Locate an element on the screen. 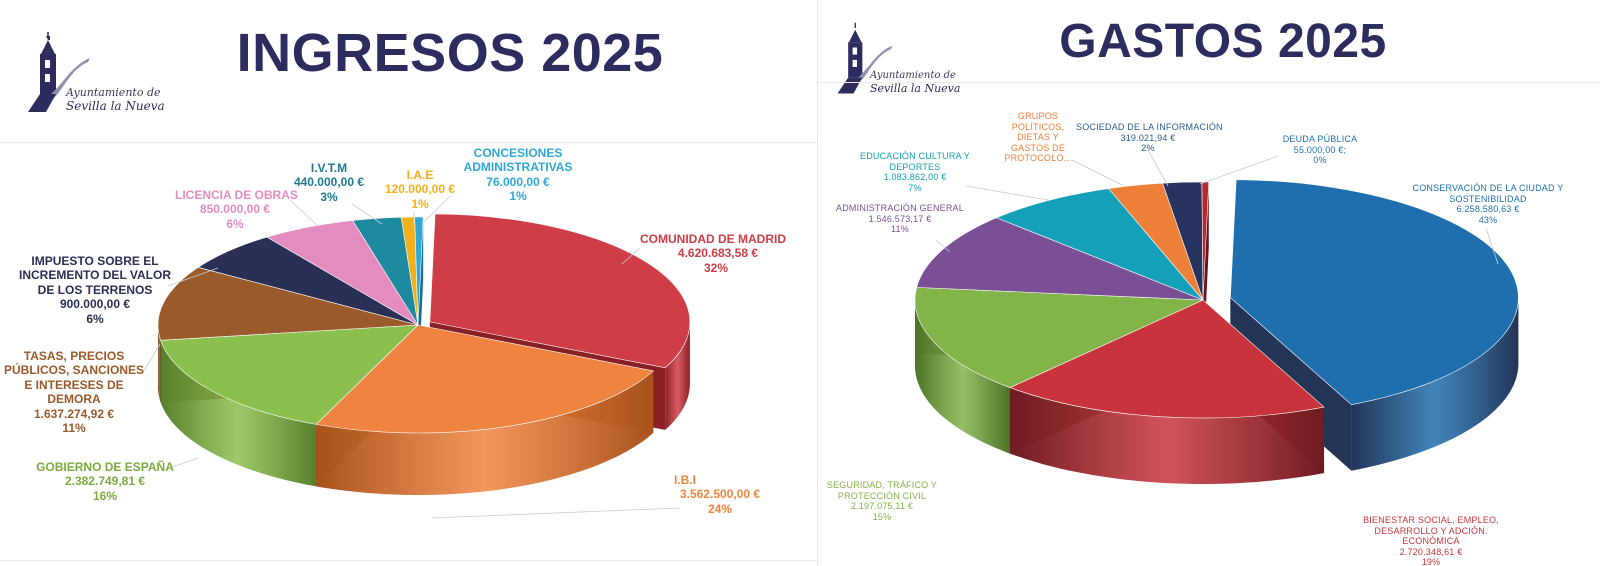  label-percent: 3% is located at coordinates (329, 196).